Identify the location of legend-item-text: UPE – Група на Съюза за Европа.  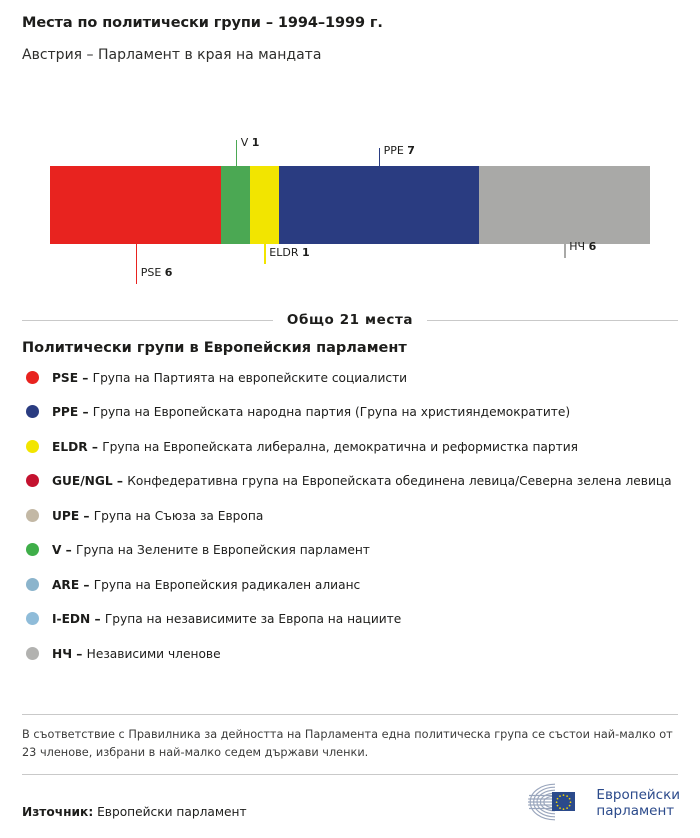
(157, 516).